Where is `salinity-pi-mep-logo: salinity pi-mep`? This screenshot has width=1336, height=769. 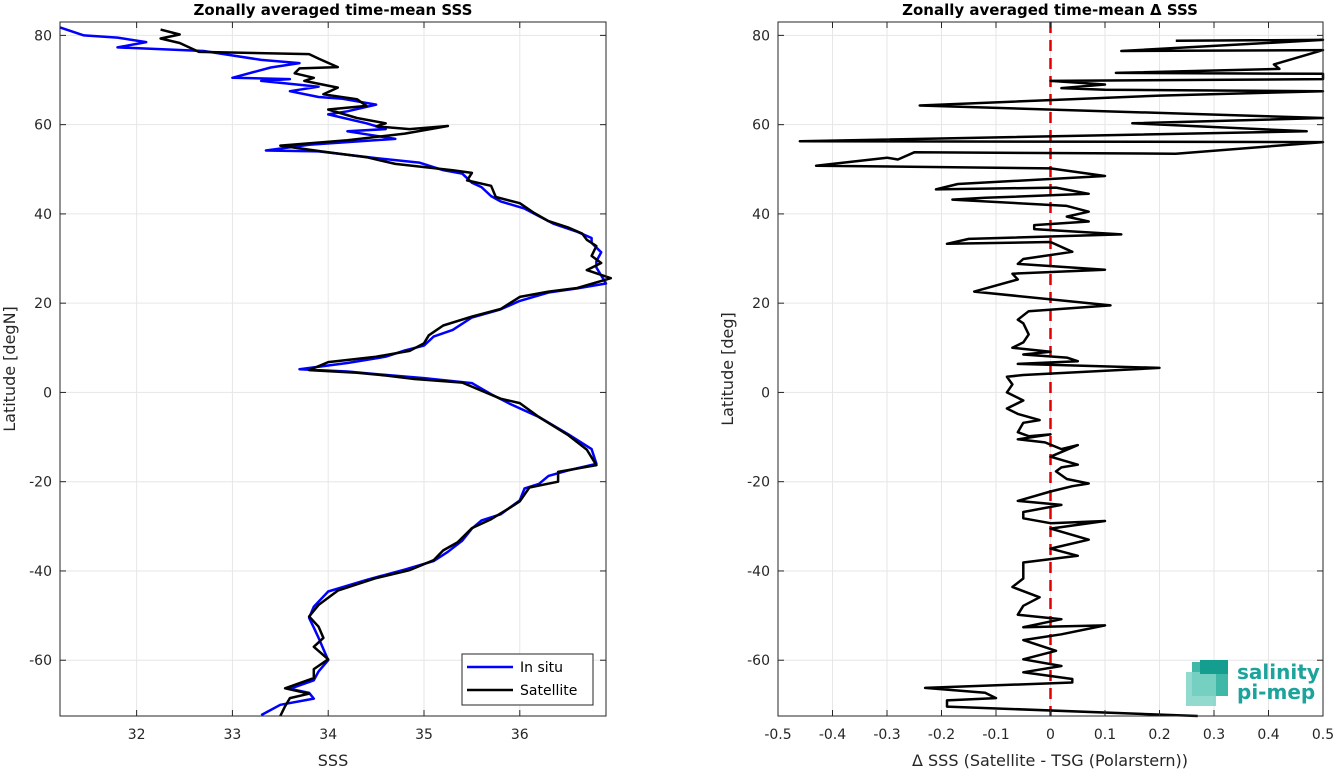
salinity-pi-mep-logo: salinity pi-mep is located at coordinates (1253, 683).